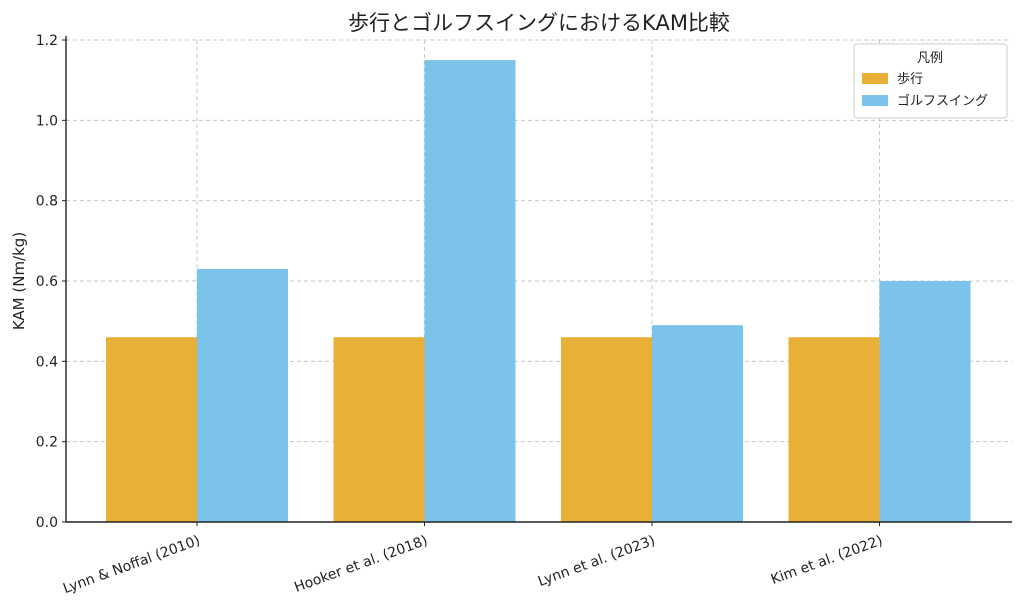 Image resolution: width=1024 pixels, height=610 pixels. Describe the element at coordinates (942, 101) in the screenshot. I see `legend-label-golf-swing: ゴルフスイング` at that location.